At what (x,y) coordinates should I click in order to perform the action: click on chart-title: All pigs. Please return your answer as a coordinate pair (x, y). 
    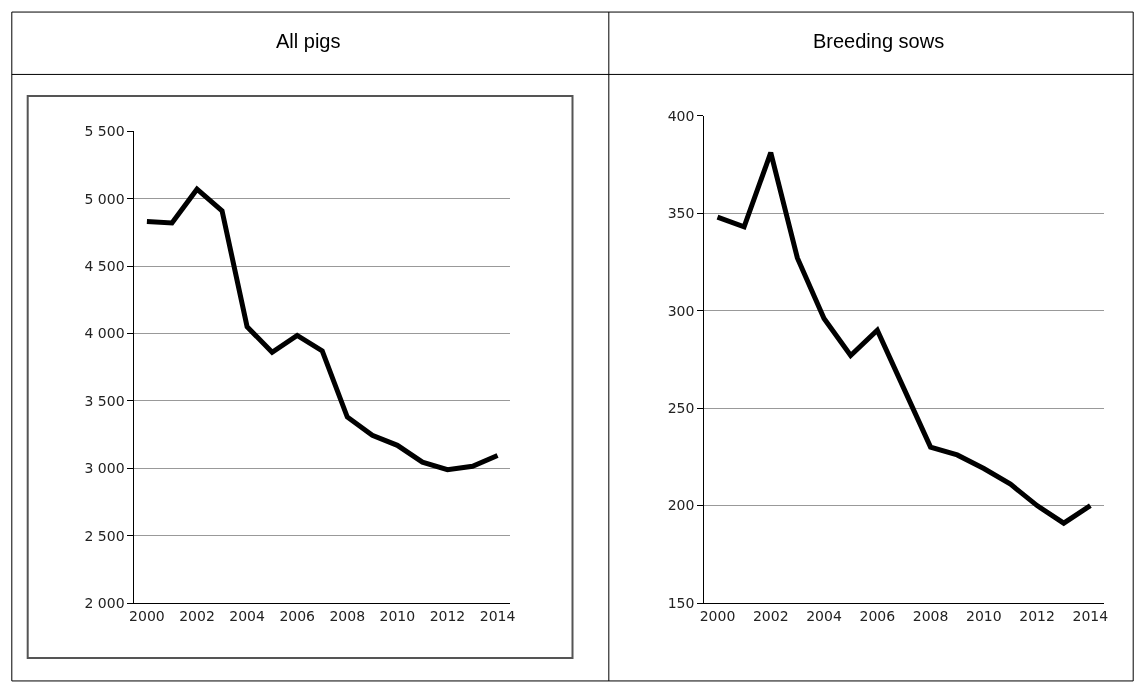
    Looking at the image, I should click on (308, 41).